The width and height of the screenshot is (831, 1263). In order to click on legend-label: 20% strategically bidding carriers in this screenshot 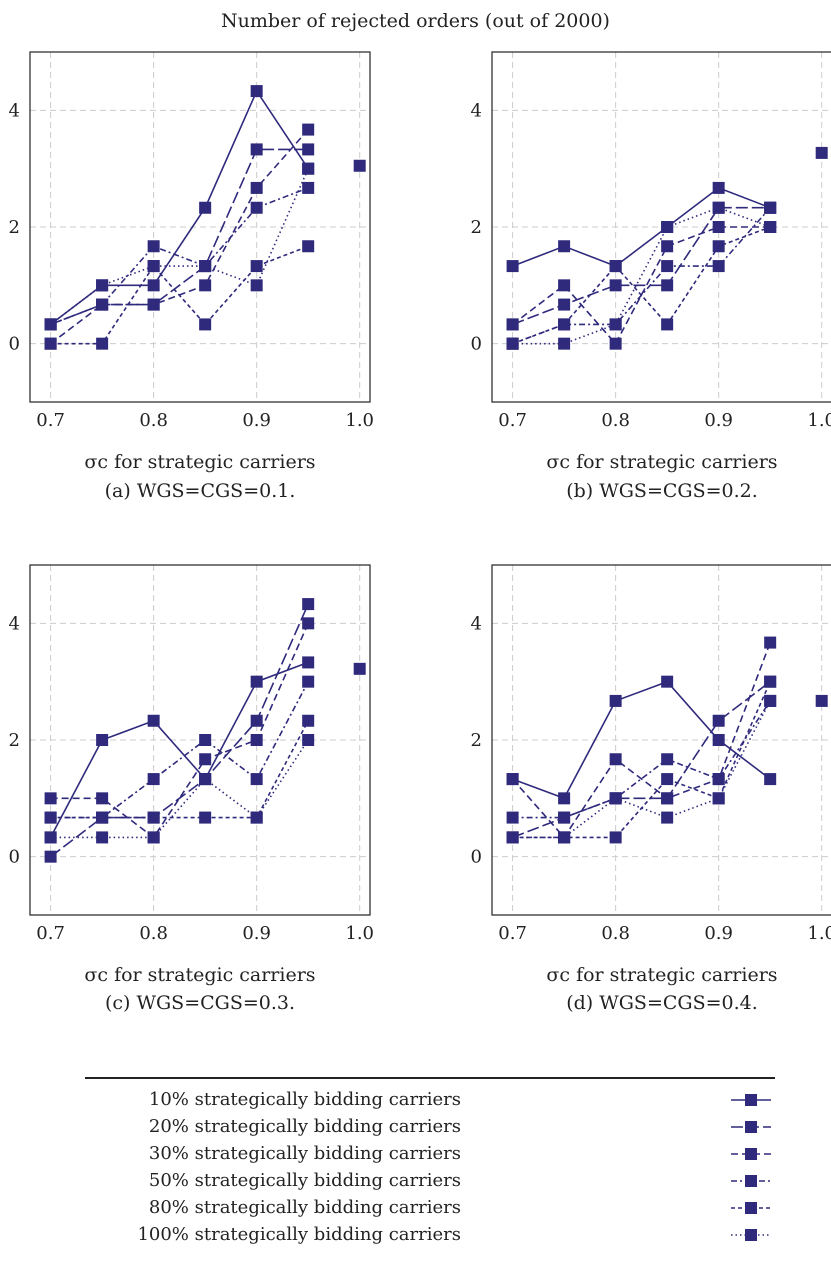, I will do `click(304, 1126)`.